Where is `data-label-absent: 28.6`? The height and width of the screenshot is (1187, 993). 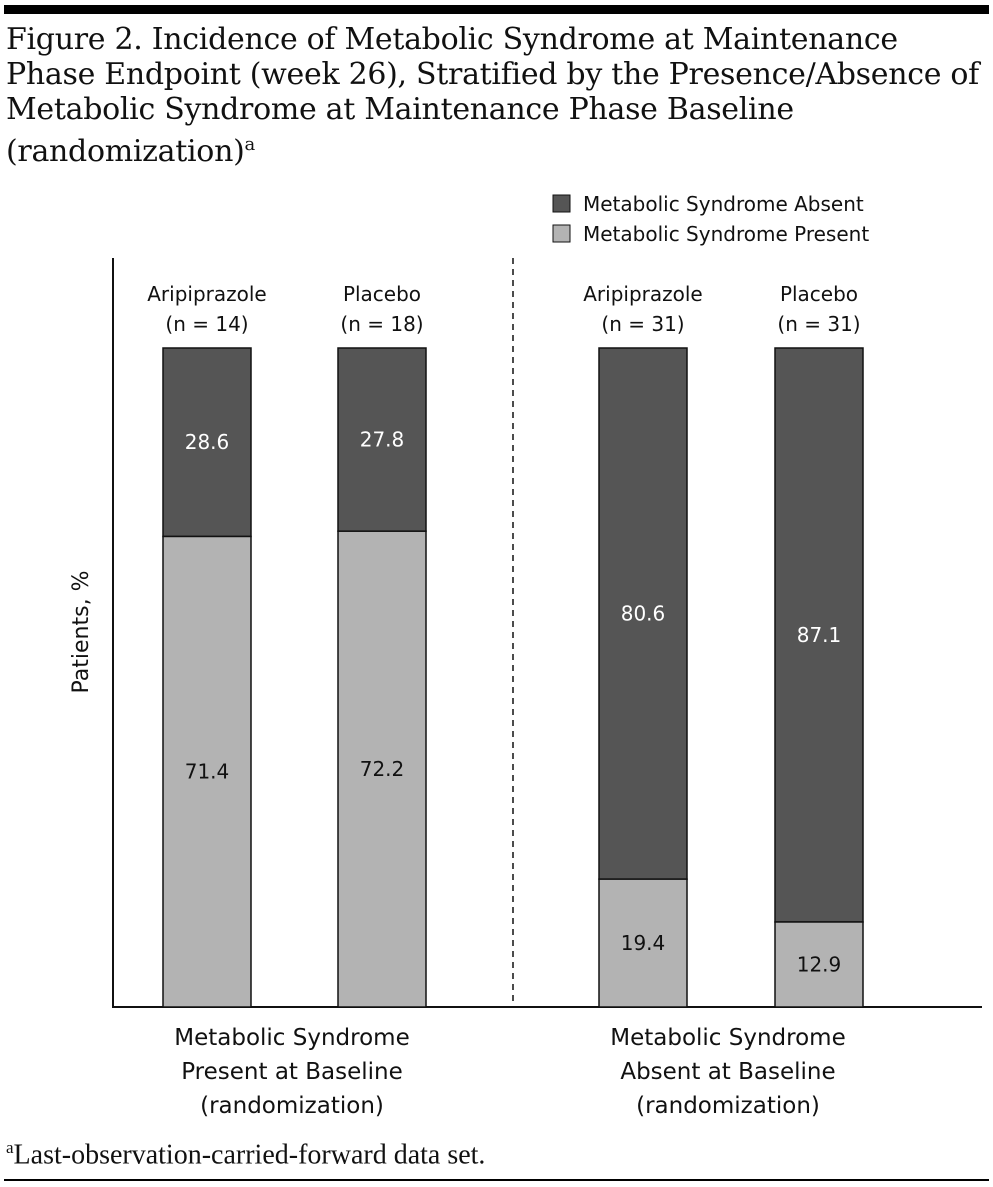
data-label-absent: 28.6 is located at coordinates (207, 442).